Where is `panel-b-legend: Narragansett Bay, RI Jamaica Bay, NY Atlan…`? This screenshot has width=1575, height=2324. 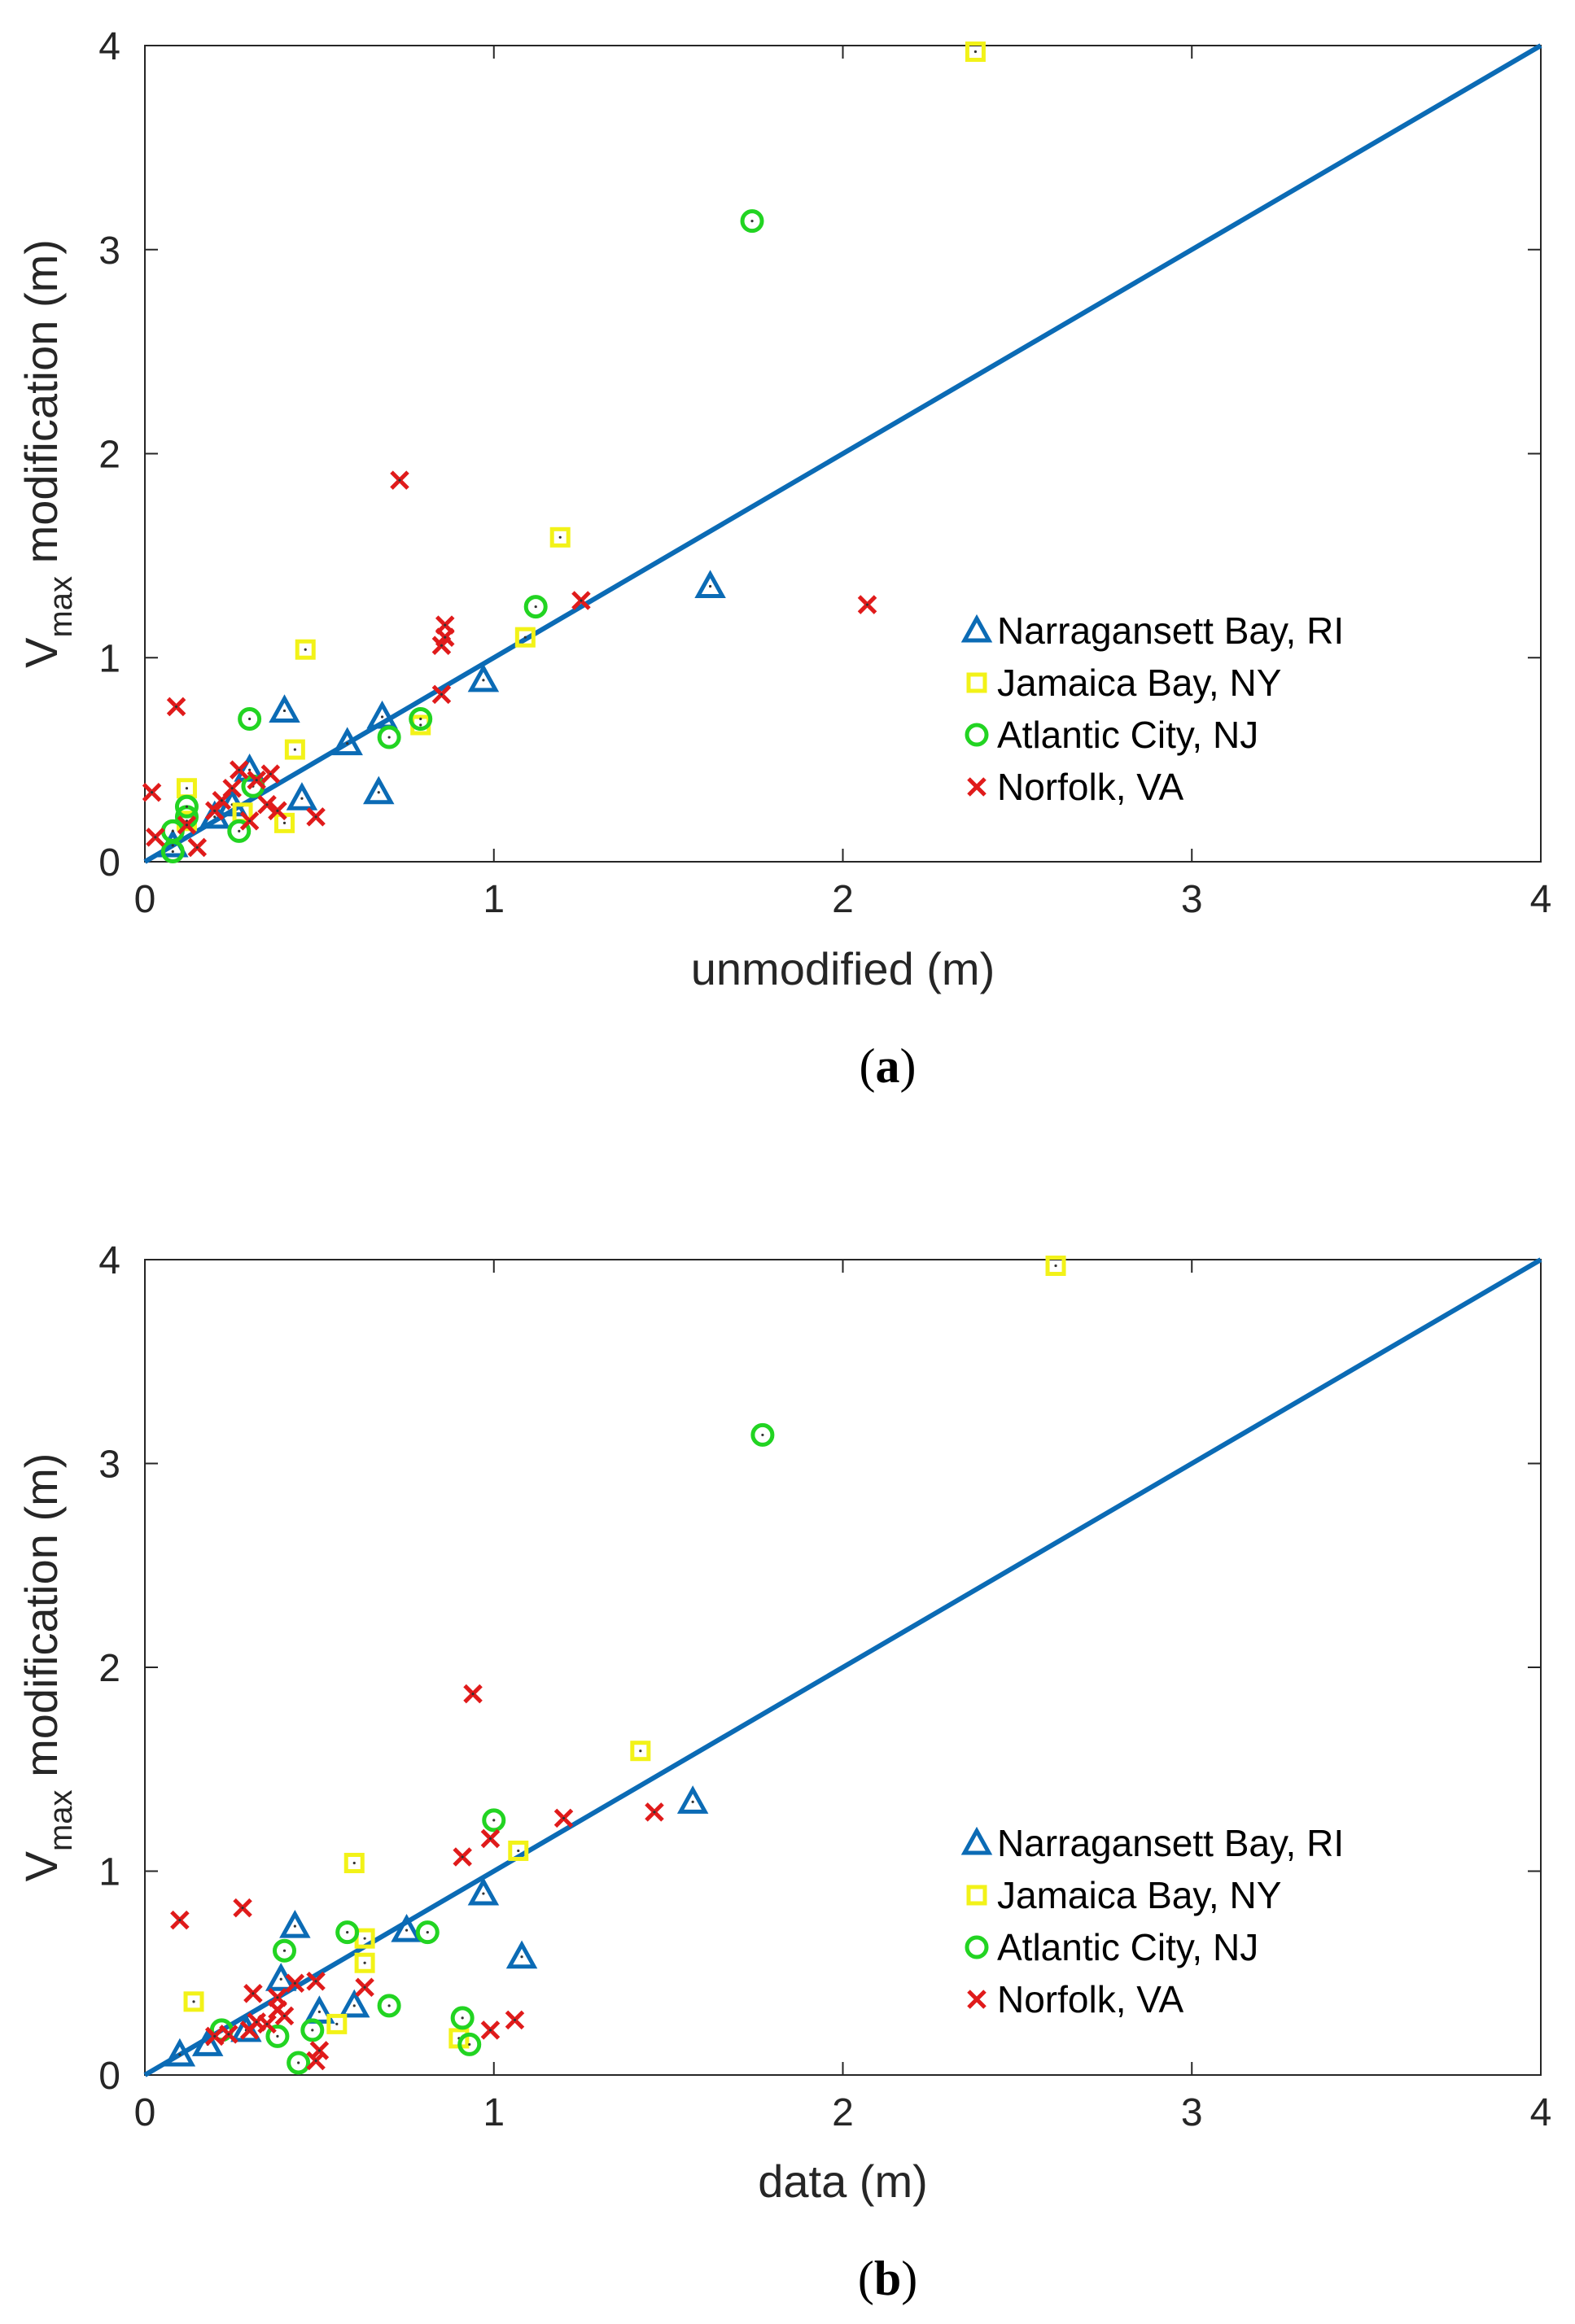
panel-b-legend: Narragansett Bay, RI Jamaica Bay, NY Atlan… is located at coordinates (1152, 1921).